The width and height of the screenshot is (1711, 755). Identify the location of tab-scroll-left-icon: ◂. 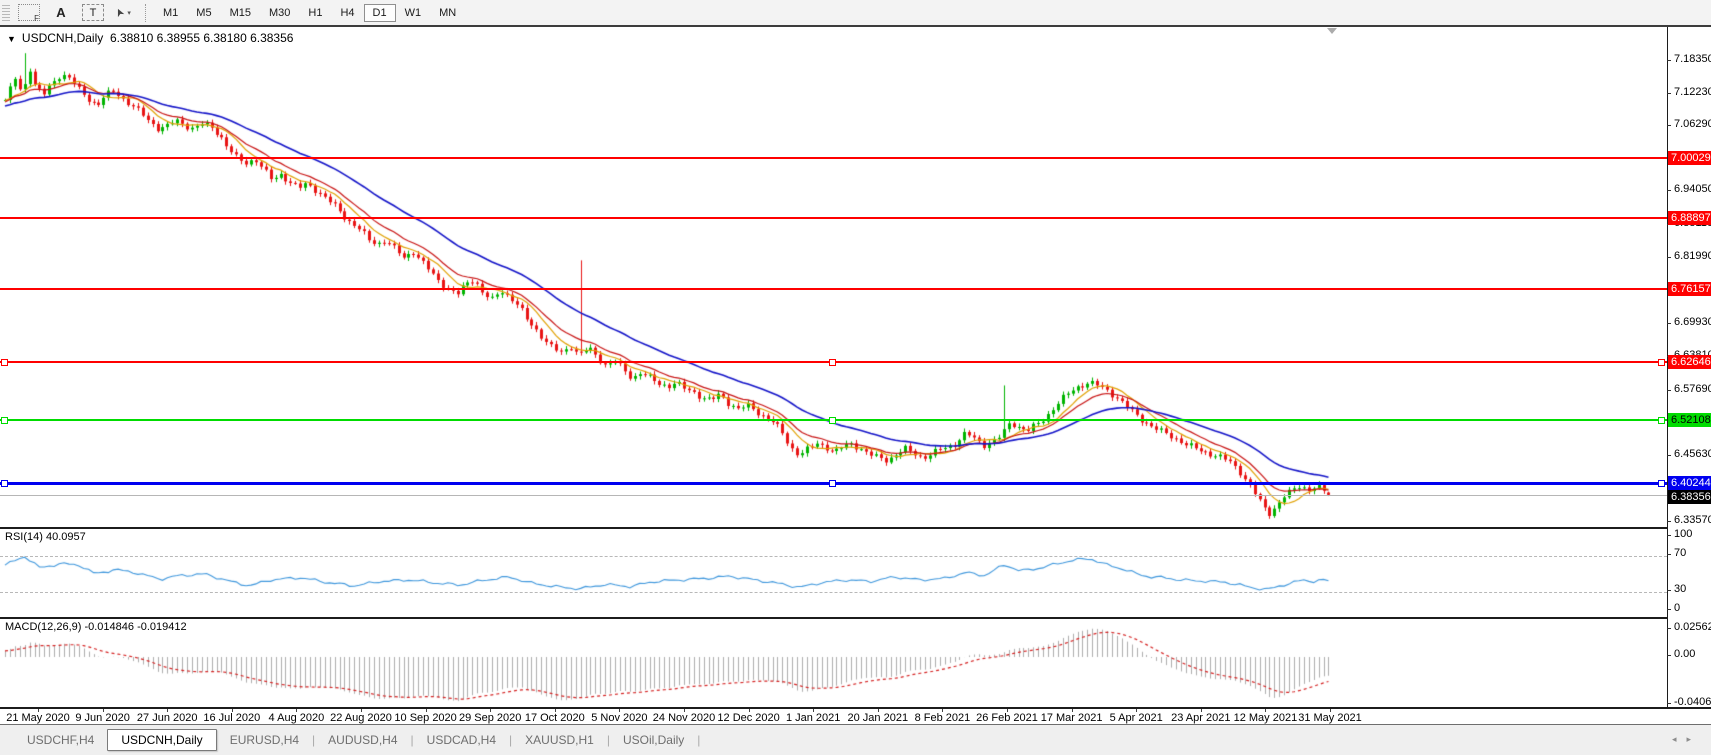
(1679, 739).